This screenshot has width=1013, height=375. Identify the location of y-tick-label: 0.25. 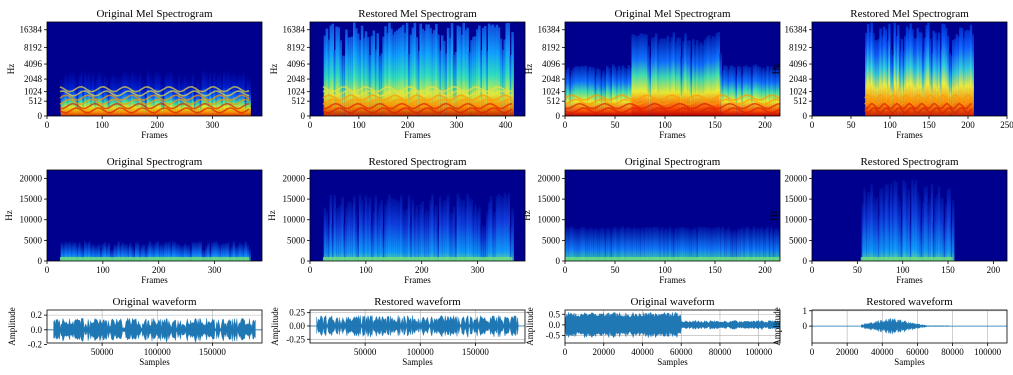
(297, 313).